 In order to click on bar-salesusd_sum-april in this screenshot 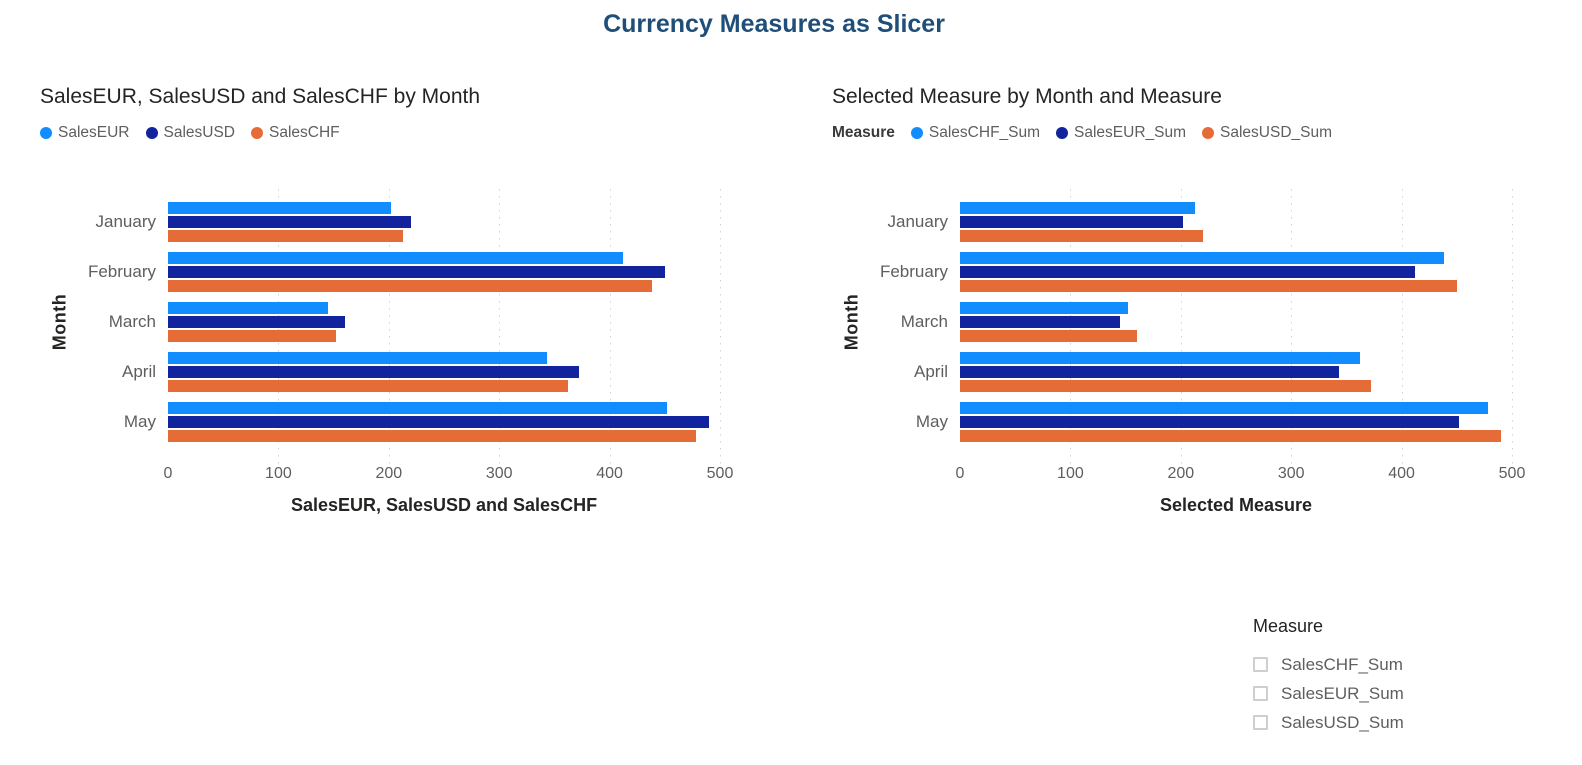, I will do `click(1165, 386)`.